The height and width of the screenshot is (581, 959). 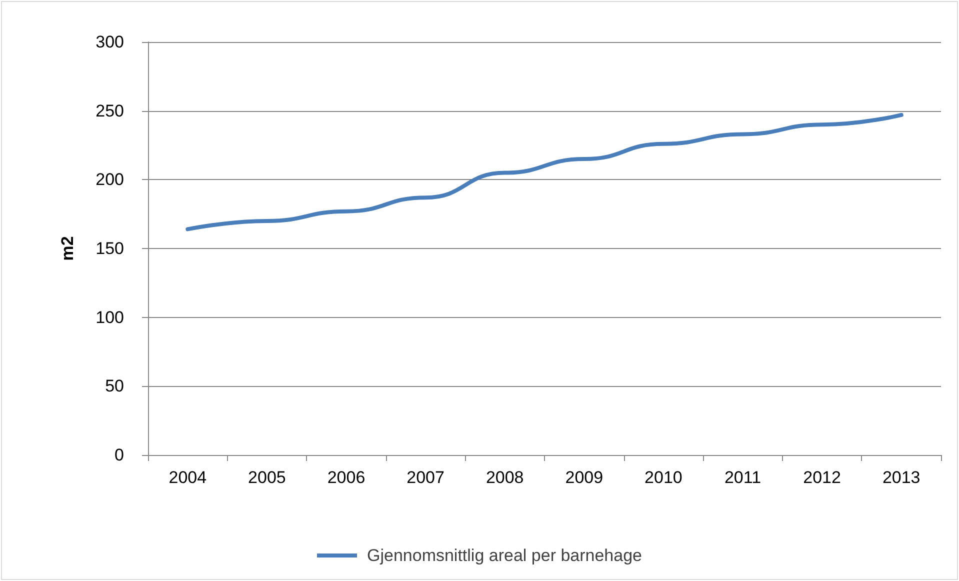 What do you see at coordinates (663, 477) in the screenshot?
I see `x-tick-label: 2010` at bounding box center [663, 477].